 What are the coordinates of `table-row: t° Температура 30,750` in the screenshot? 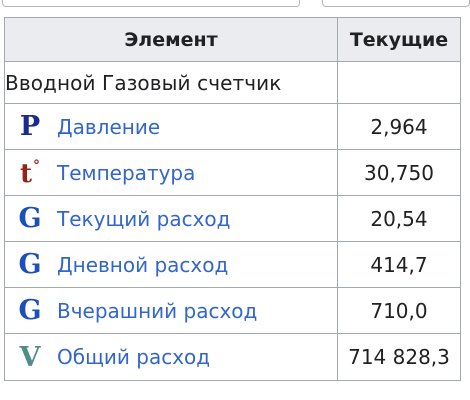 It's located at (232, 172).